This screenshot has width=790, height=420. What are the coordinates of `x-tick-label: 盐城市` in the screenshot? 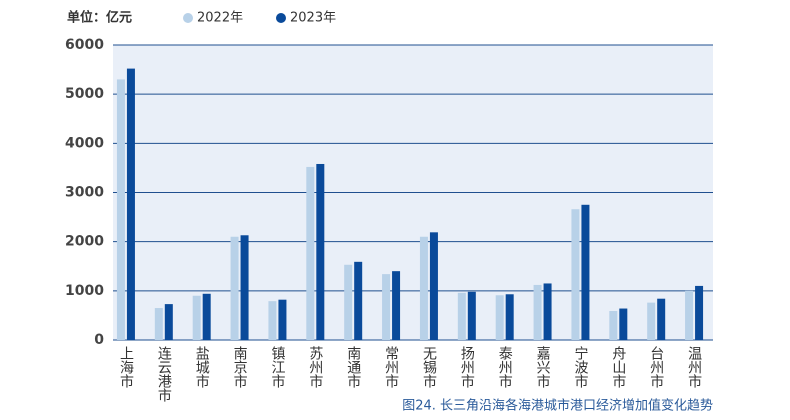 It's located at (202, 367).